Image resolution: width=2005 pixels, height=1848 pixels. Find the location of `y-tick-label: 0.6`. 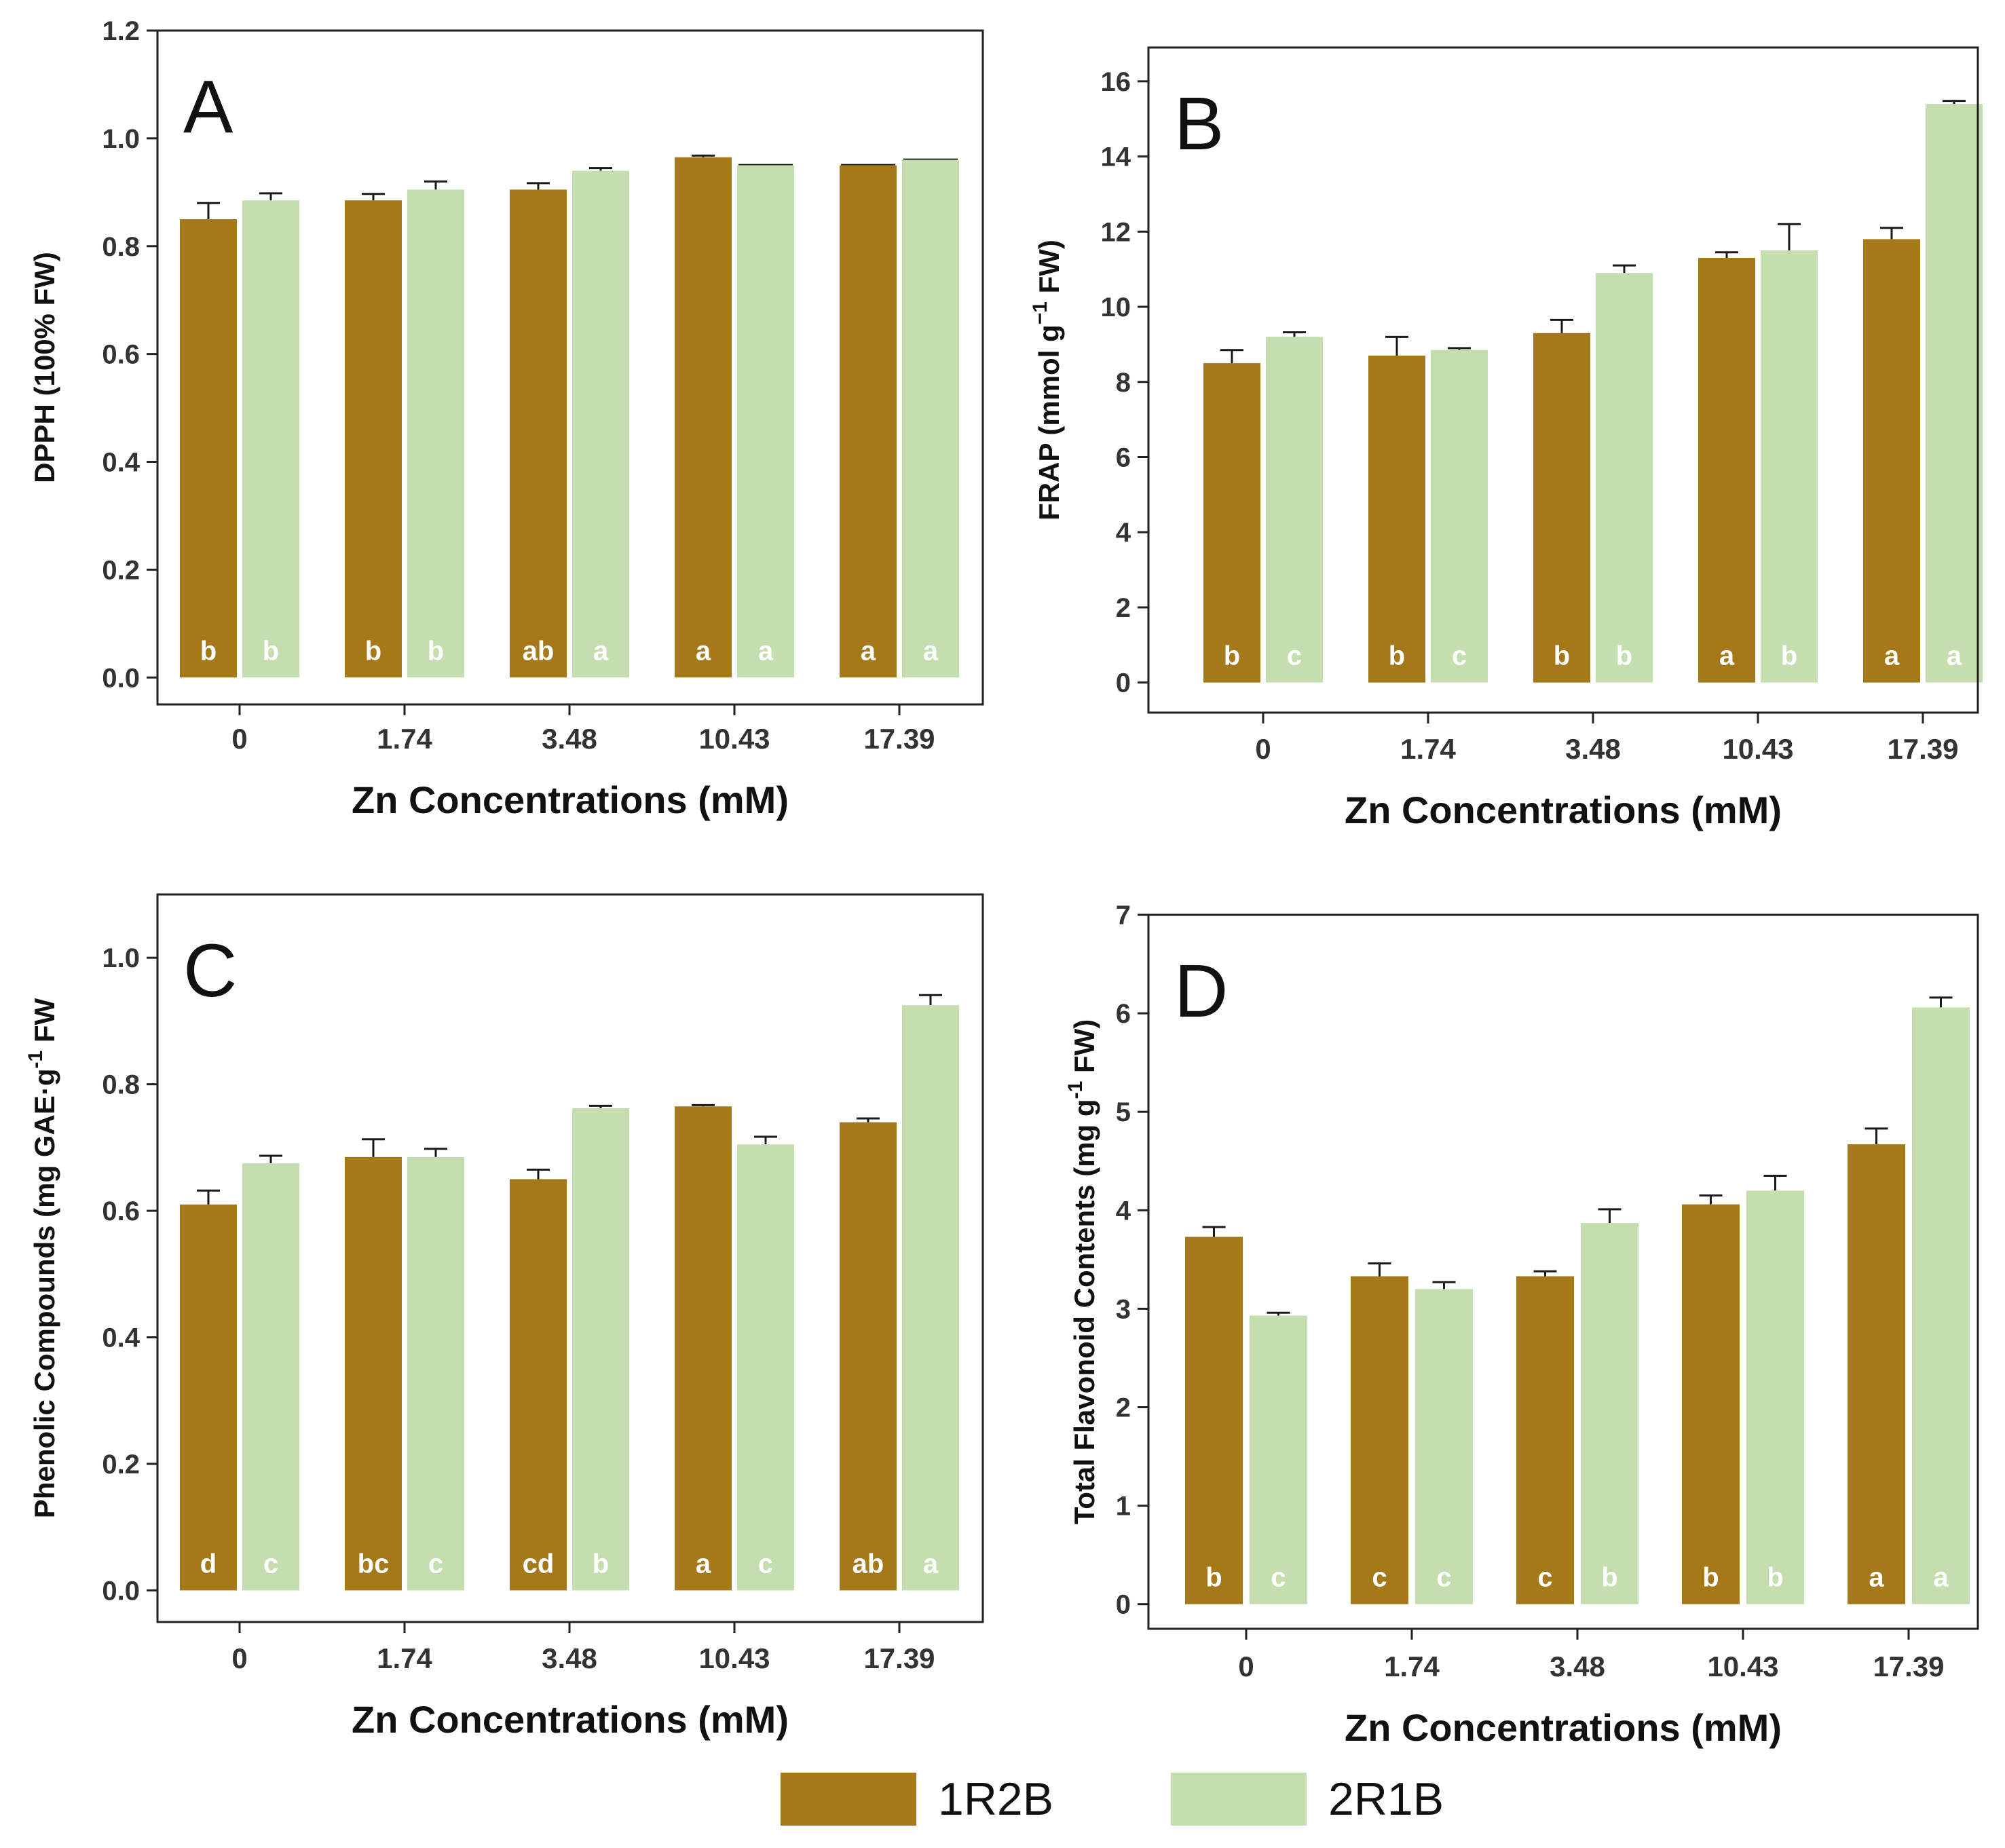

y-tick-label: 0.6 is located at coordinates (121, 1211).